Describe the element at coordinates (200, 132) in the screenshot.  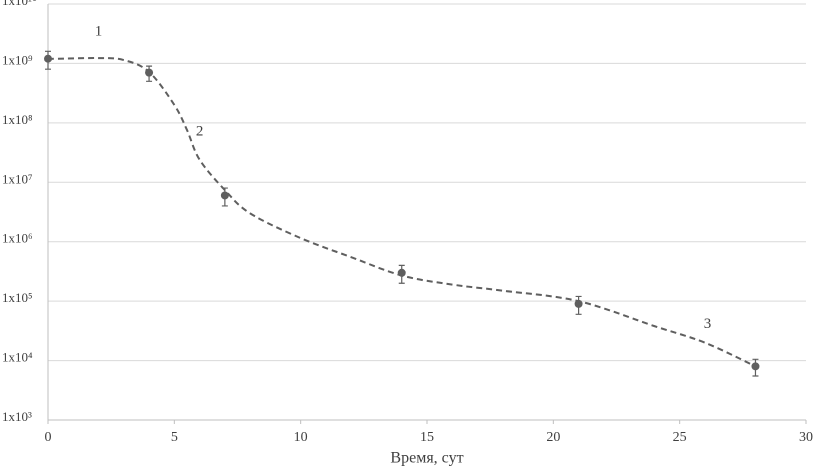
I see `annotation: 2` at that location.